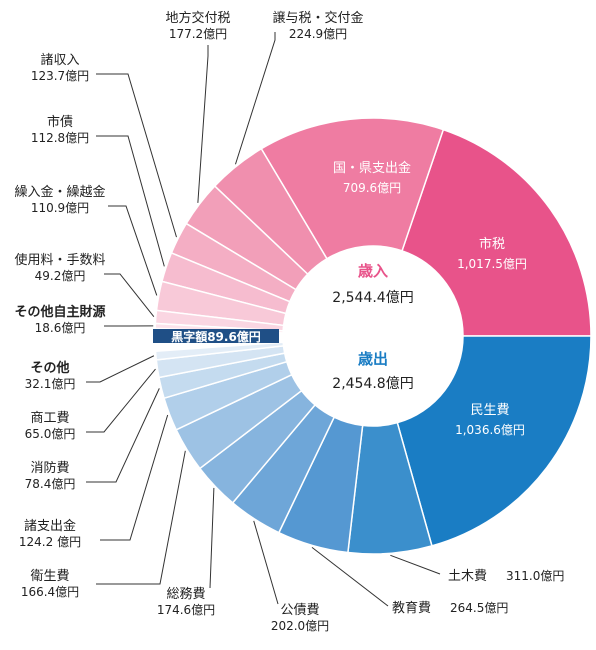 This screenshot has height=650, width=596. Describe the element at coordinates (490, 430) in the screenshot. I see `expenditure-value-0: 1,036.6億円` at that location.